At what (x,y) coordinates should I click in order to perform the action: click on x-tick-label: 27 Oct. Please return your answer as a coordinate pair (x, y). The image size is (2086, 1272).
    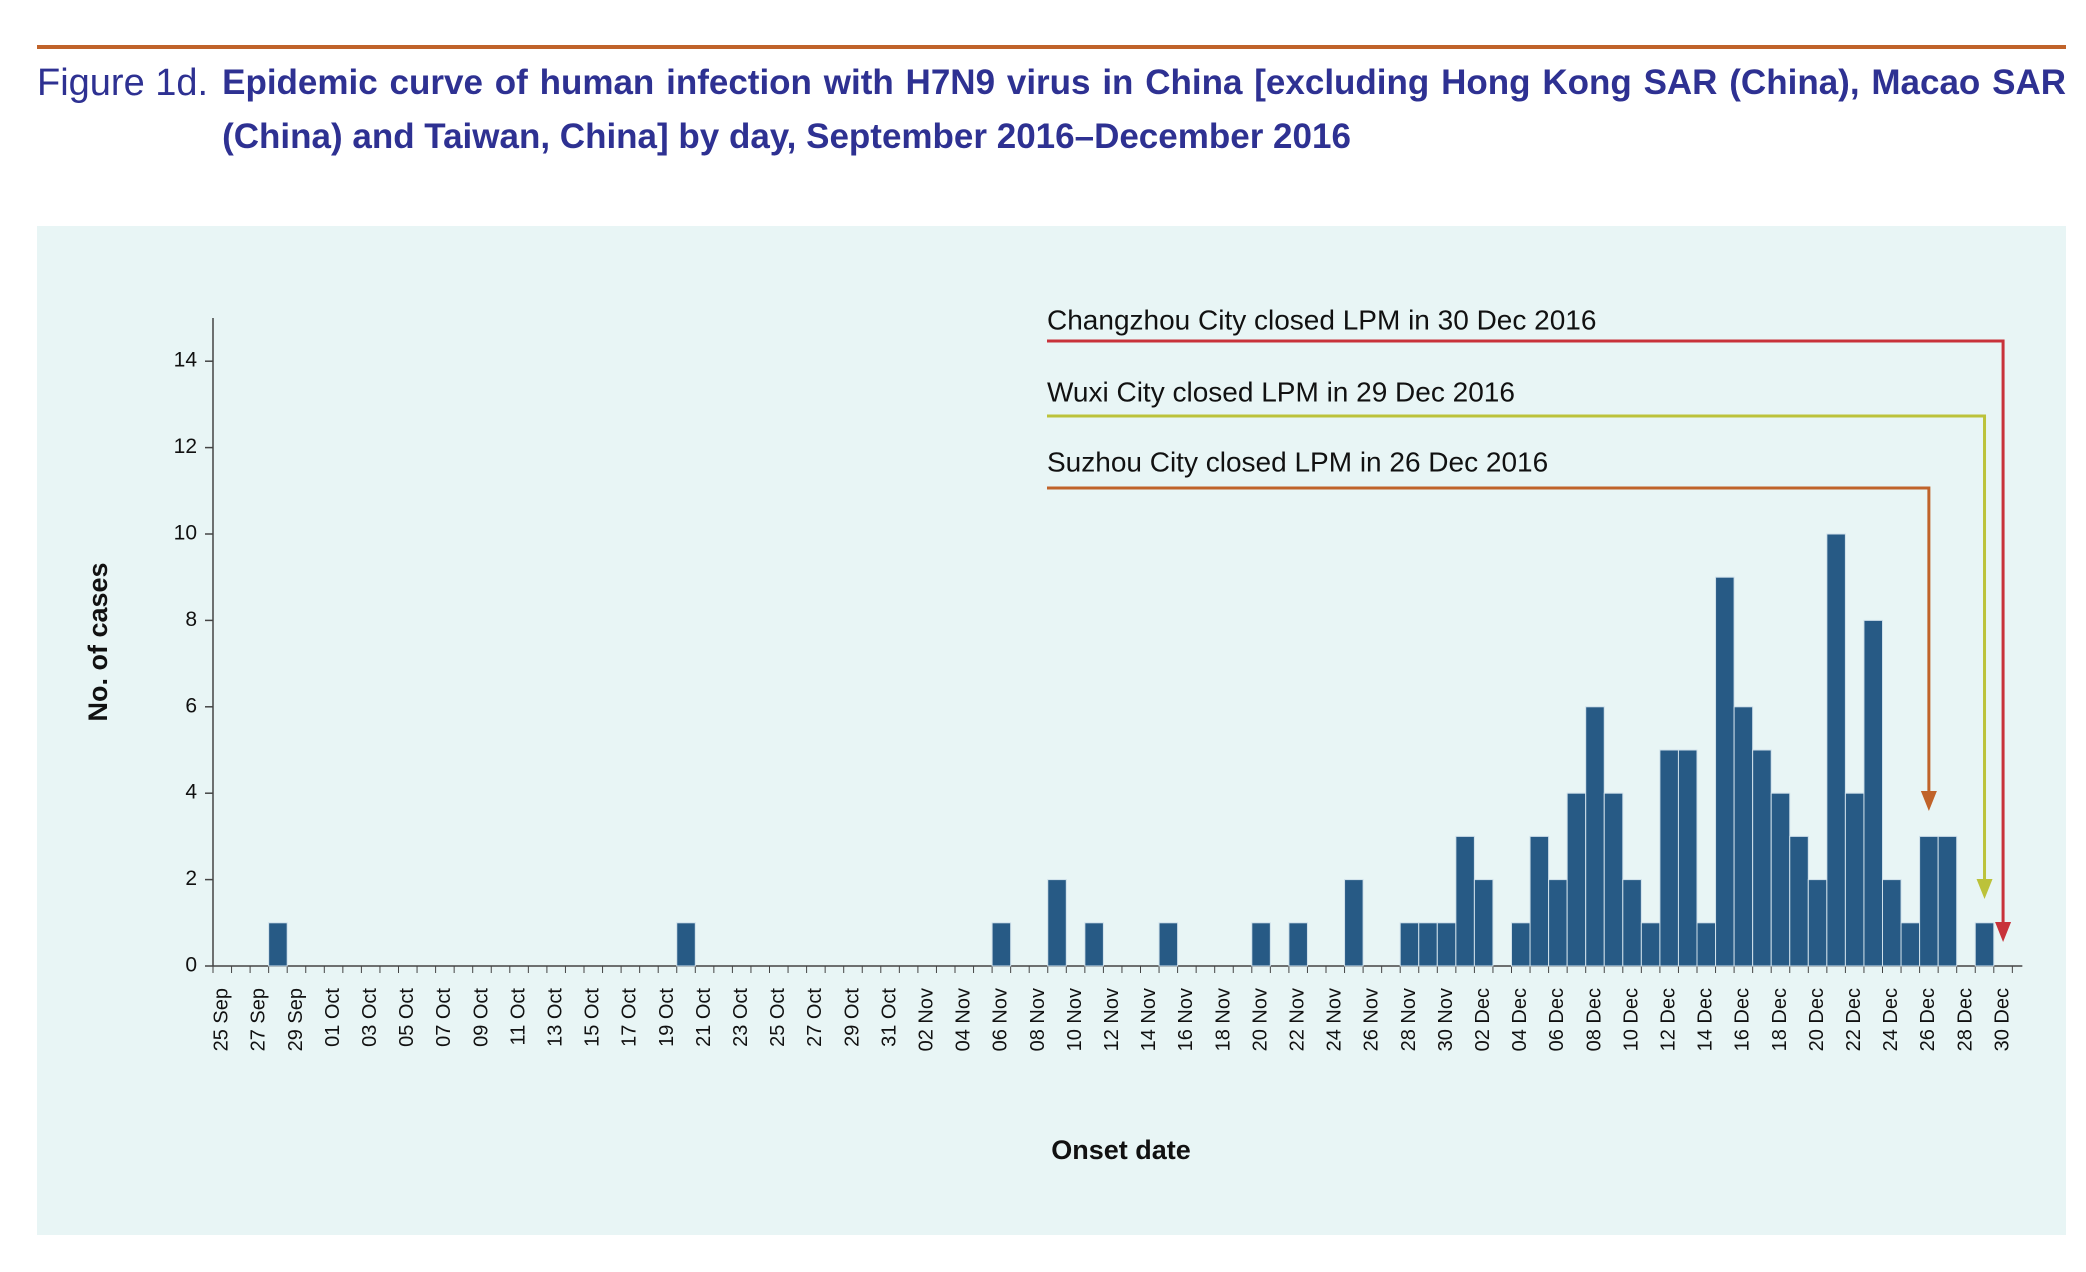
    Looking at the image, I should click on (815, 1017).